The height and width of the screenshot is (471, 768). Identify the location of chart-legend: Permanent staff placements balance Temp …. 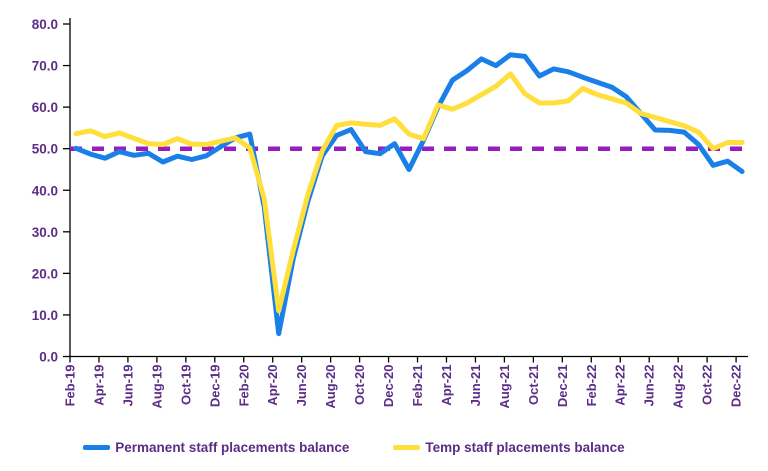
(369, 447).